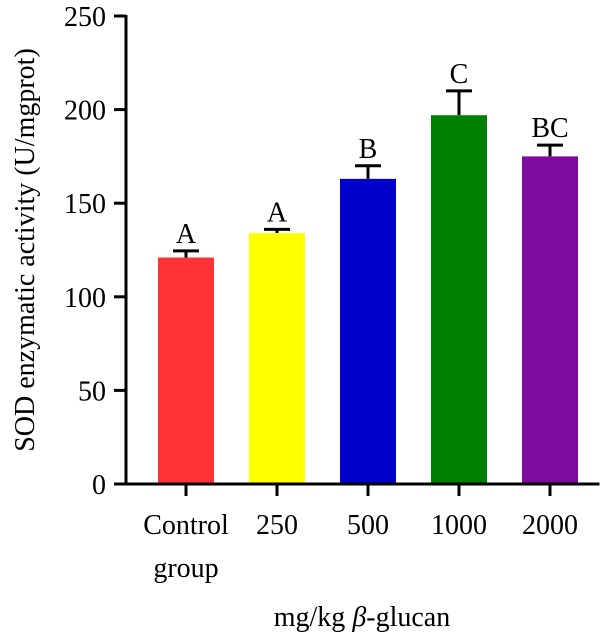  I want to click on x-tick-label: 1000, so click(459, 525).